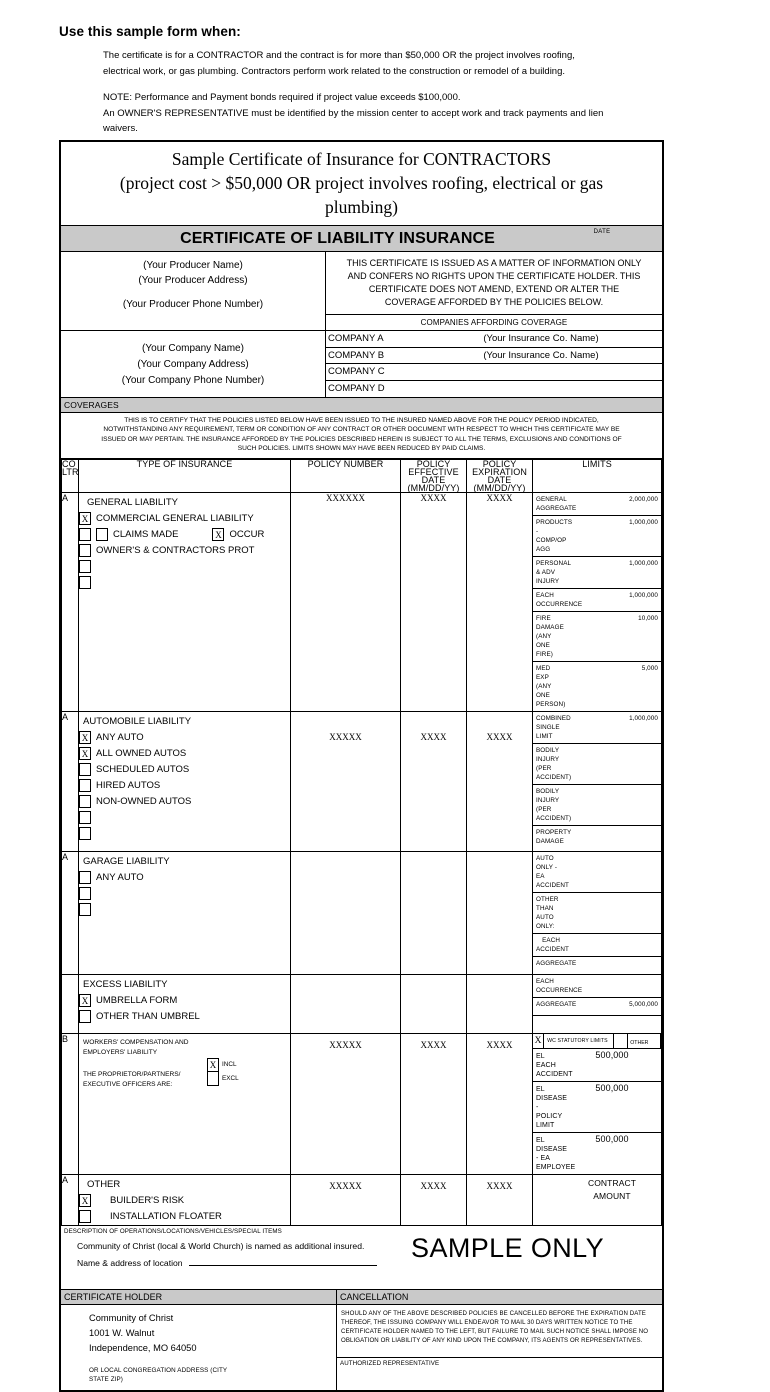 The width and height of the screenshot is (770, 1392). I want to click on gl-check-ocp: OWNER'S & CONTRACTORS PROT, so click(184, 551).